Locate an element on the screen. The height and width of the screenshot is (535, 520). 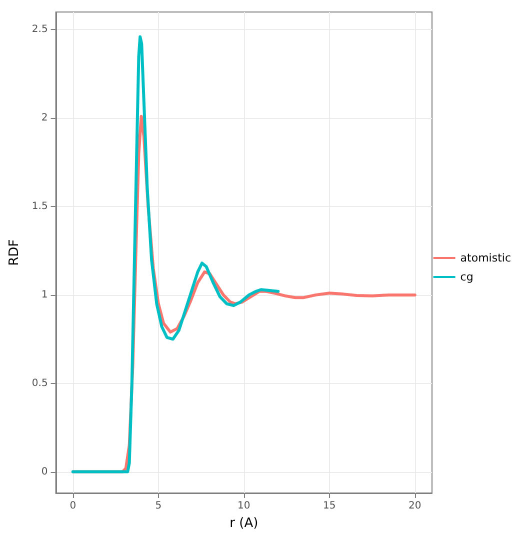
y-tick-label: 2.5 is located at coordinates (40, 30).